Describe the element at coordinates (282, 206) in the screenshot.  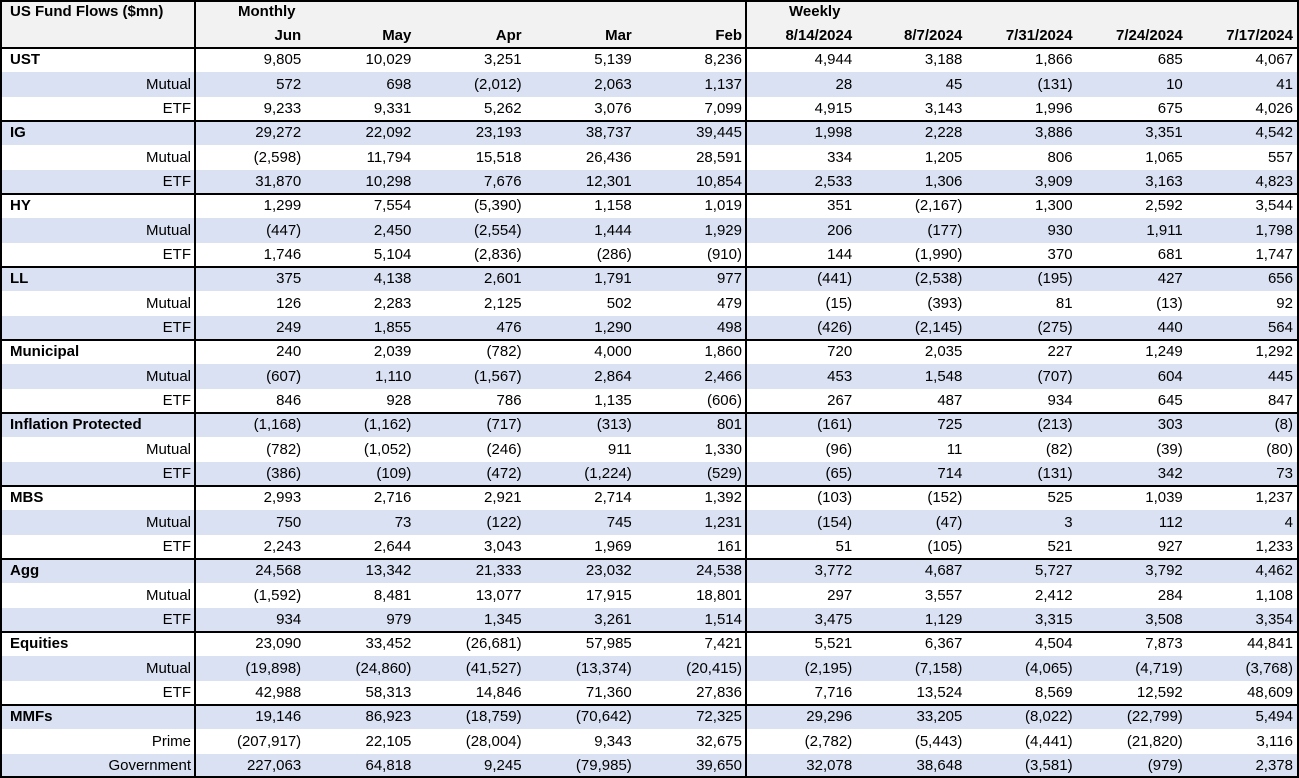
I see `flow-value: 1,299` at that location.